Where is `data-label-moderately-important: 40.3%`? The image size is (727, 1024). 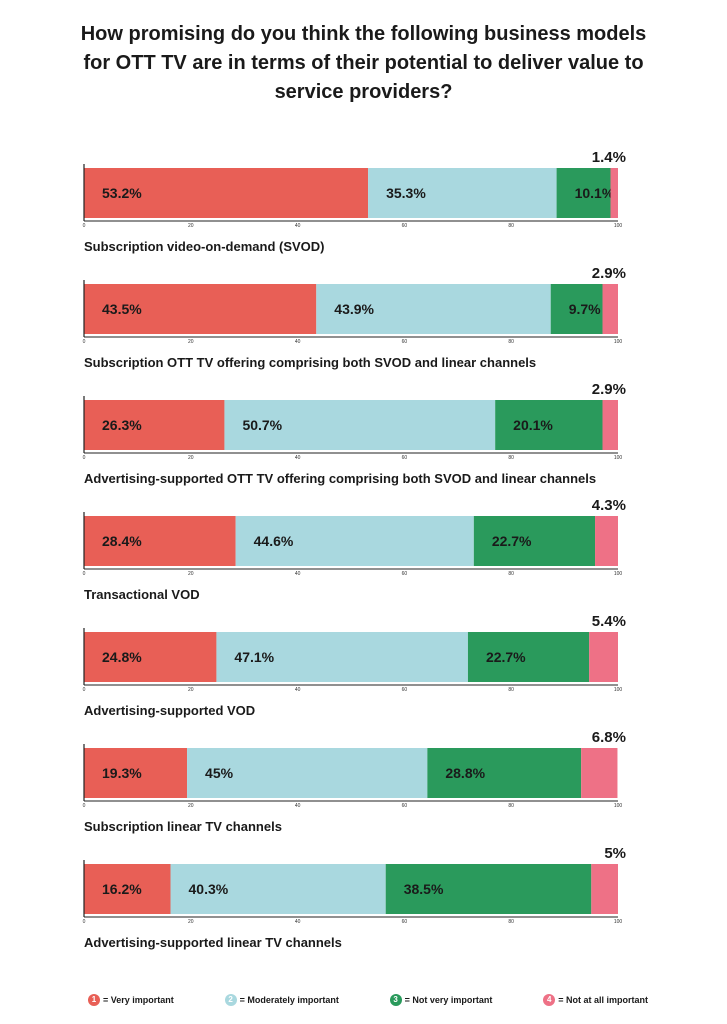 data-label-moderately-important: 40.3% is located at coordinates (209, 889).